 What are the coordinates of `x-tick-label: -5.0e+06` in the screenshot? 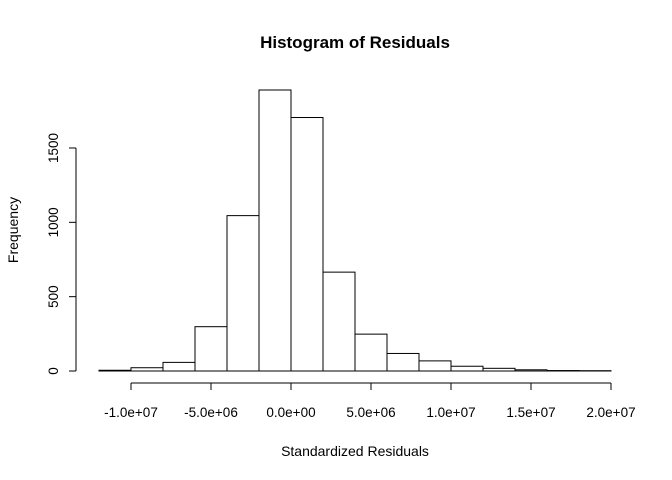 It's located at (211, 412).